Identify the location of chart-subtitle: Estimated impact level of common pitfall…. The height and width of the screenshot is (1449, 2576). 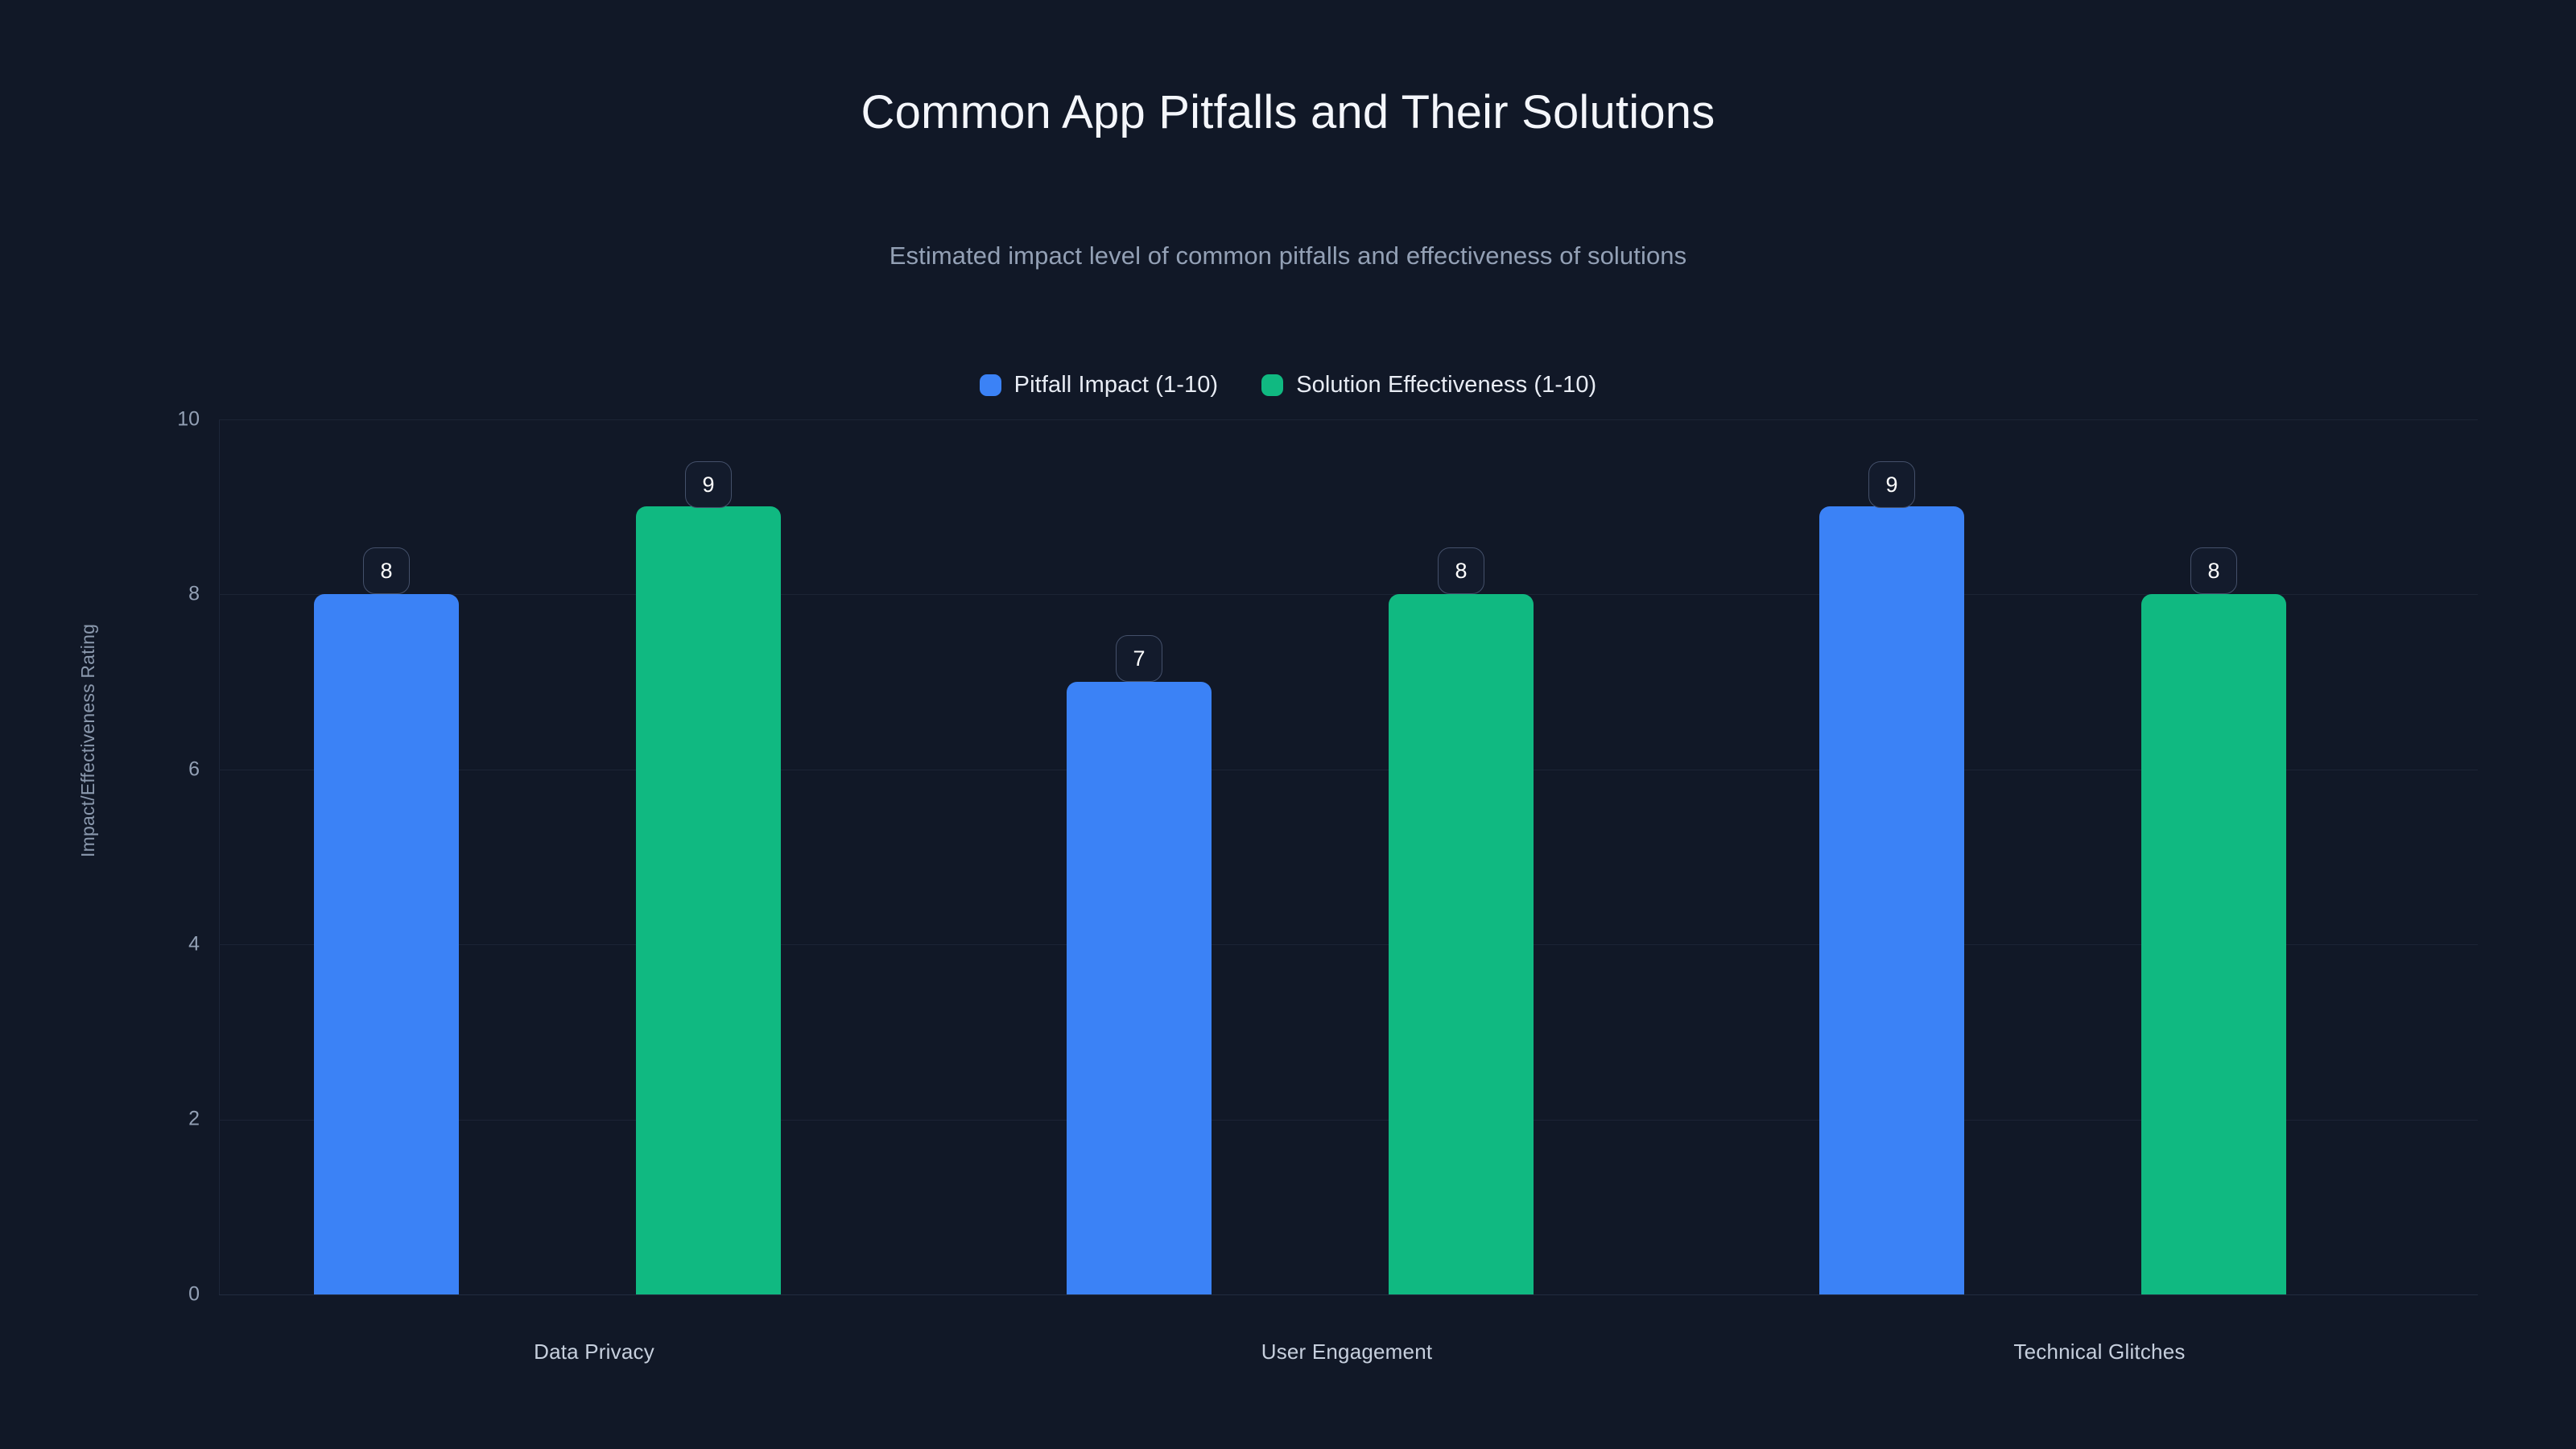
(1288, 256).